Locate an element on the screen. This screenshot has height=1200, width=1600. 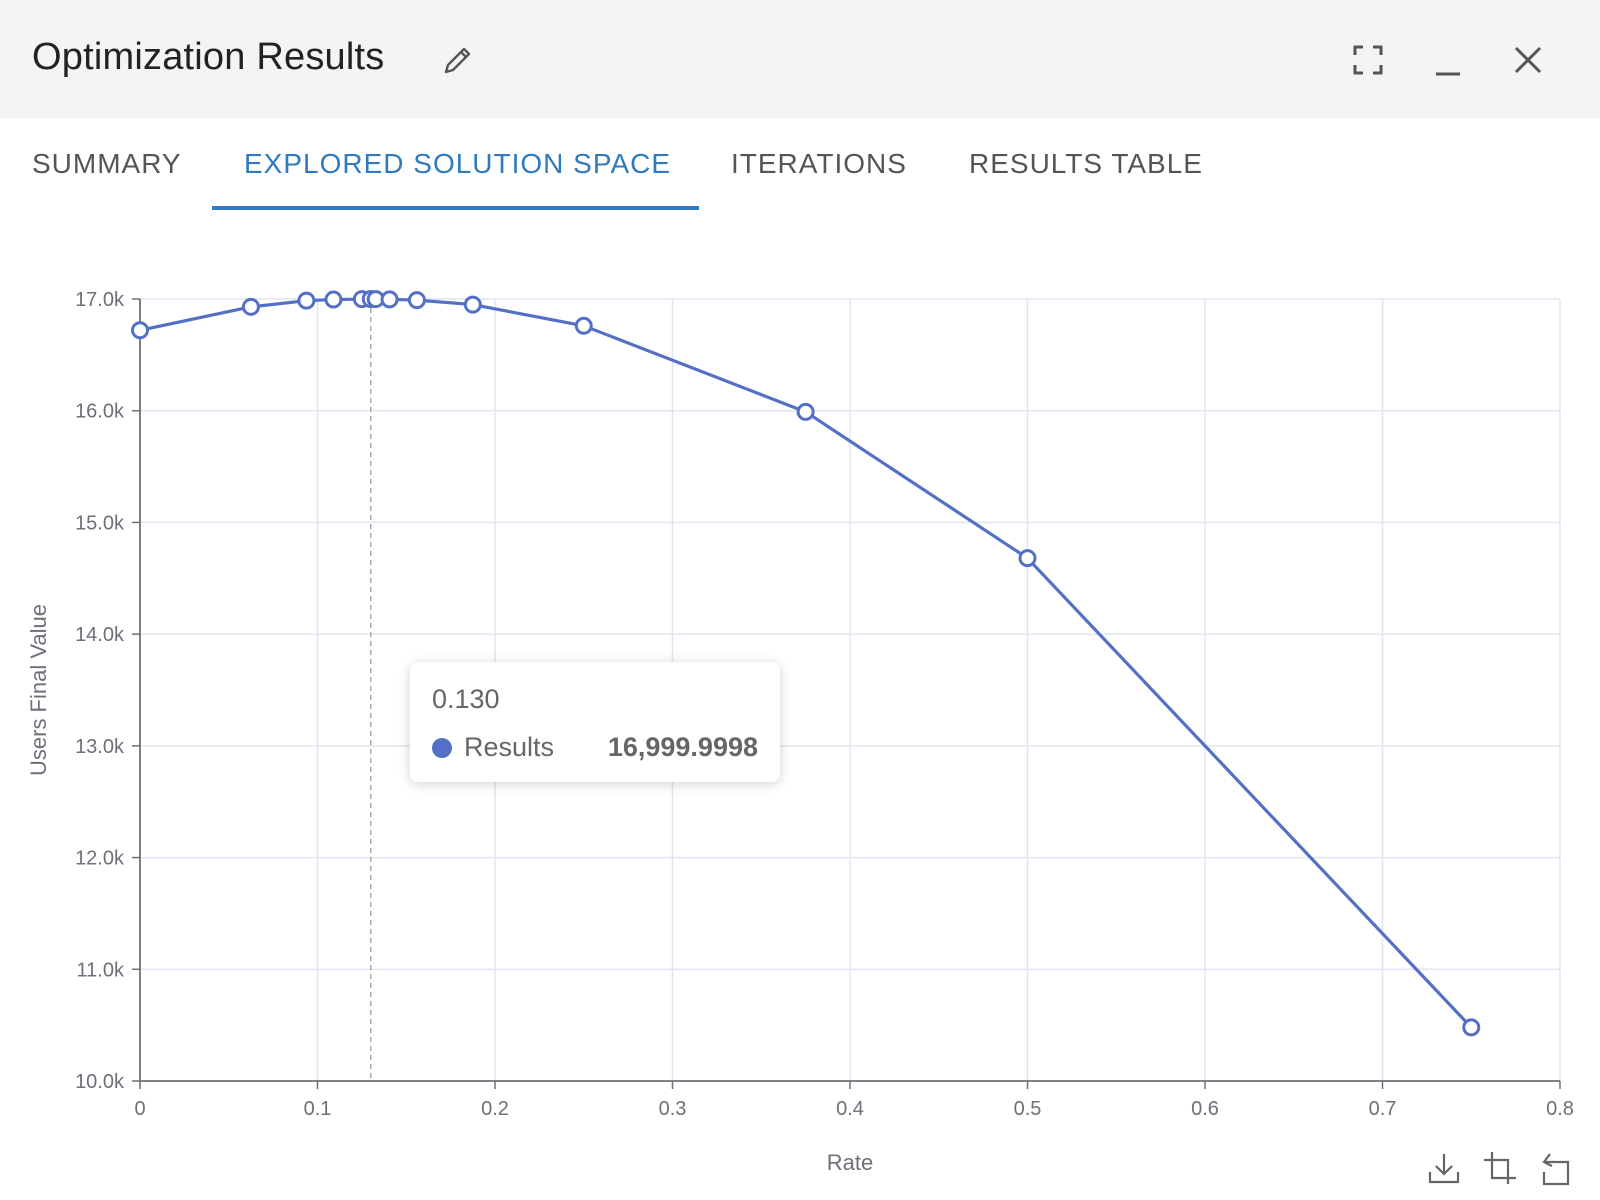
x-tick-label: 0 is located at coordinates (139, 1109).